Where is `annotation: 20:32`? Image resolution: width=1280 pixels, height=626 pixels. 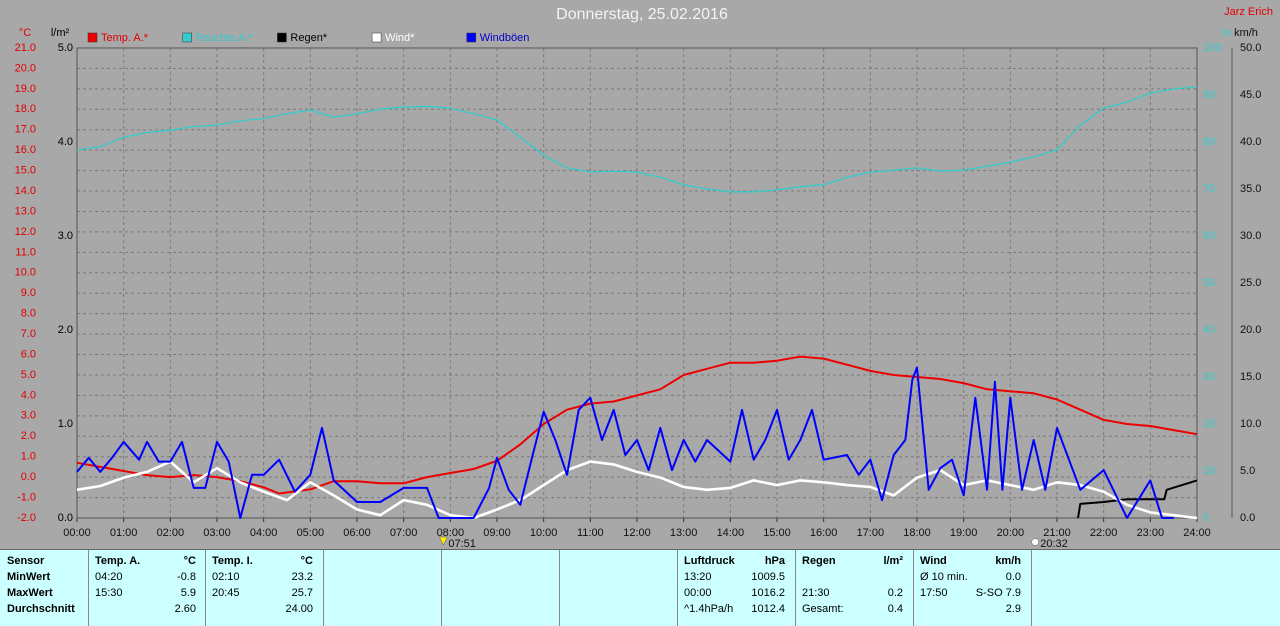
annotation: 20:32 is located at coordinates (1054, 543).